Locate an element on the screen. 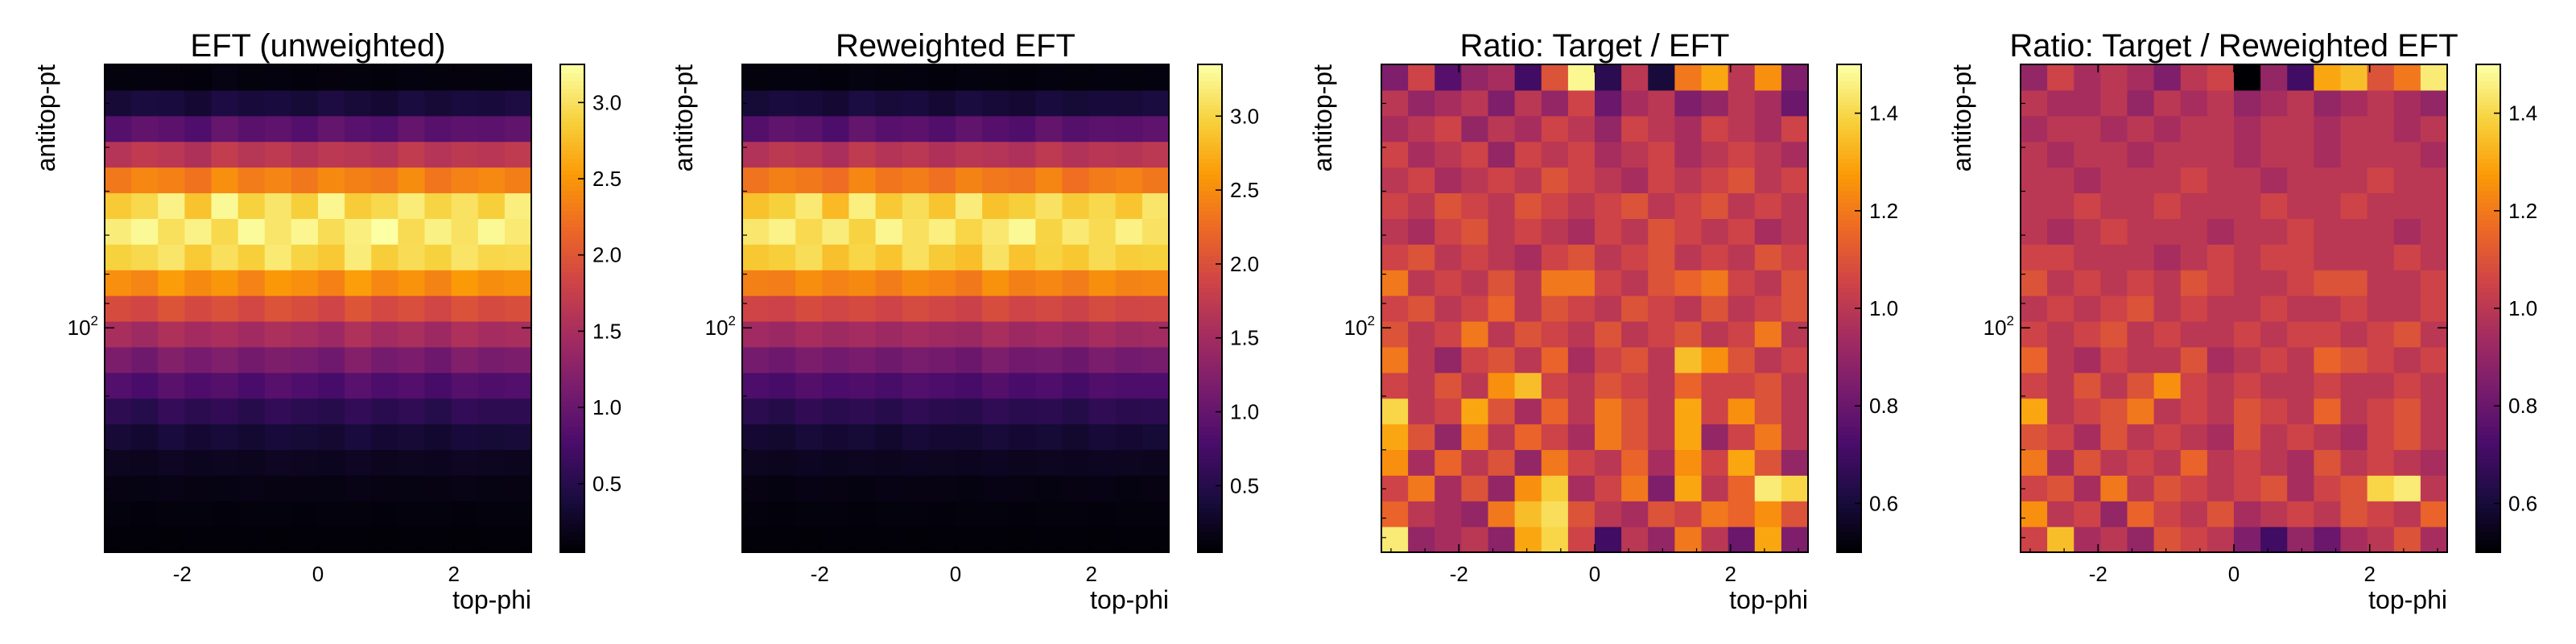 The height and width of the screenshot is (644, 2576). x-axis-label: top-phi is located at coordinates (1129, 599).